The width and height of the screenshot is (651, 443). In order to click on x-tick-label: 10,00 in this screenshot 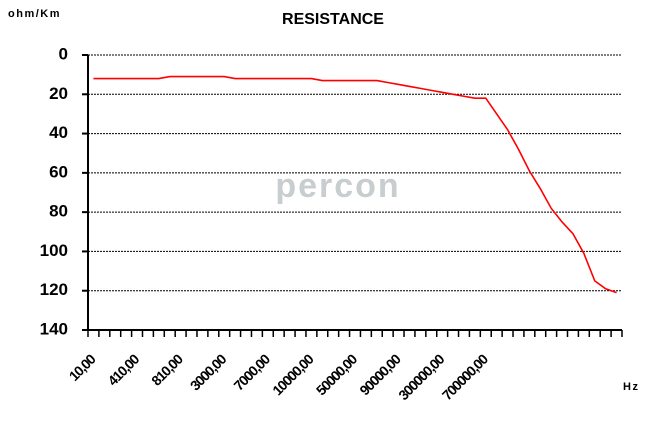, I will do `click(82, 367)`.